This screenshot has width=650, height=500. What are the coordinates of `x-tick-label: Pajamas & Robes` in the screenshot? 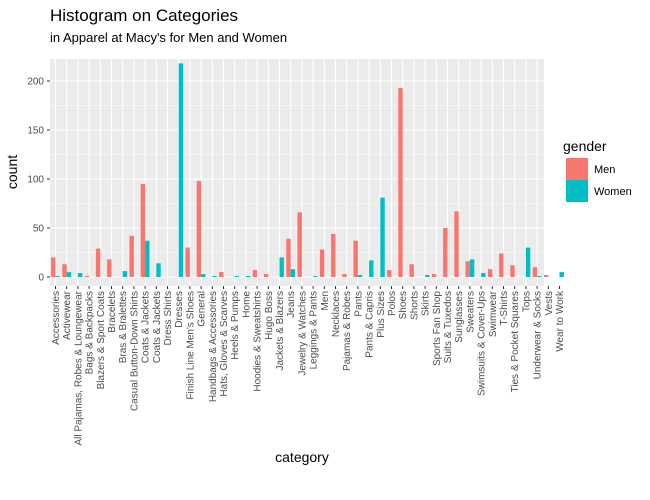 It's located at (347, 331).